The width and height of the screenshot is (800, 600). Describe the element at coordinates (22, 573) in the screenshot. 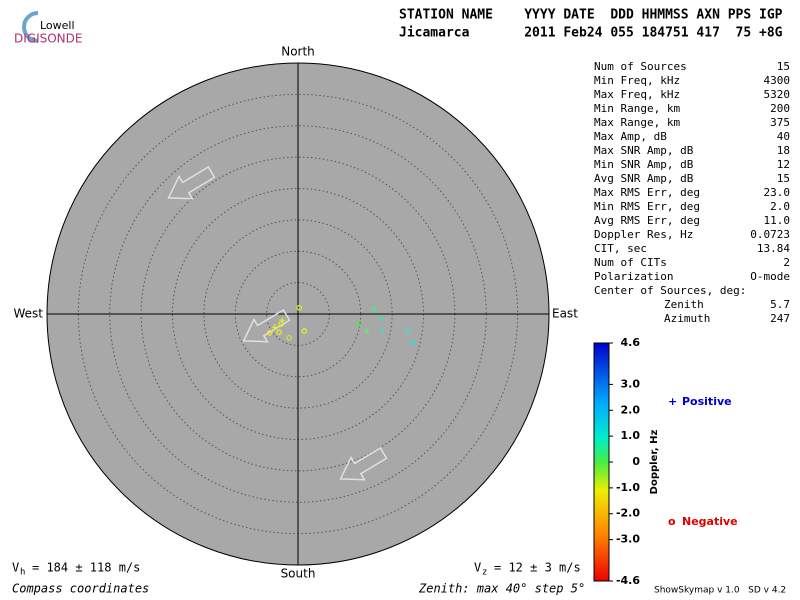

I see `vh-sub: h` at that location.